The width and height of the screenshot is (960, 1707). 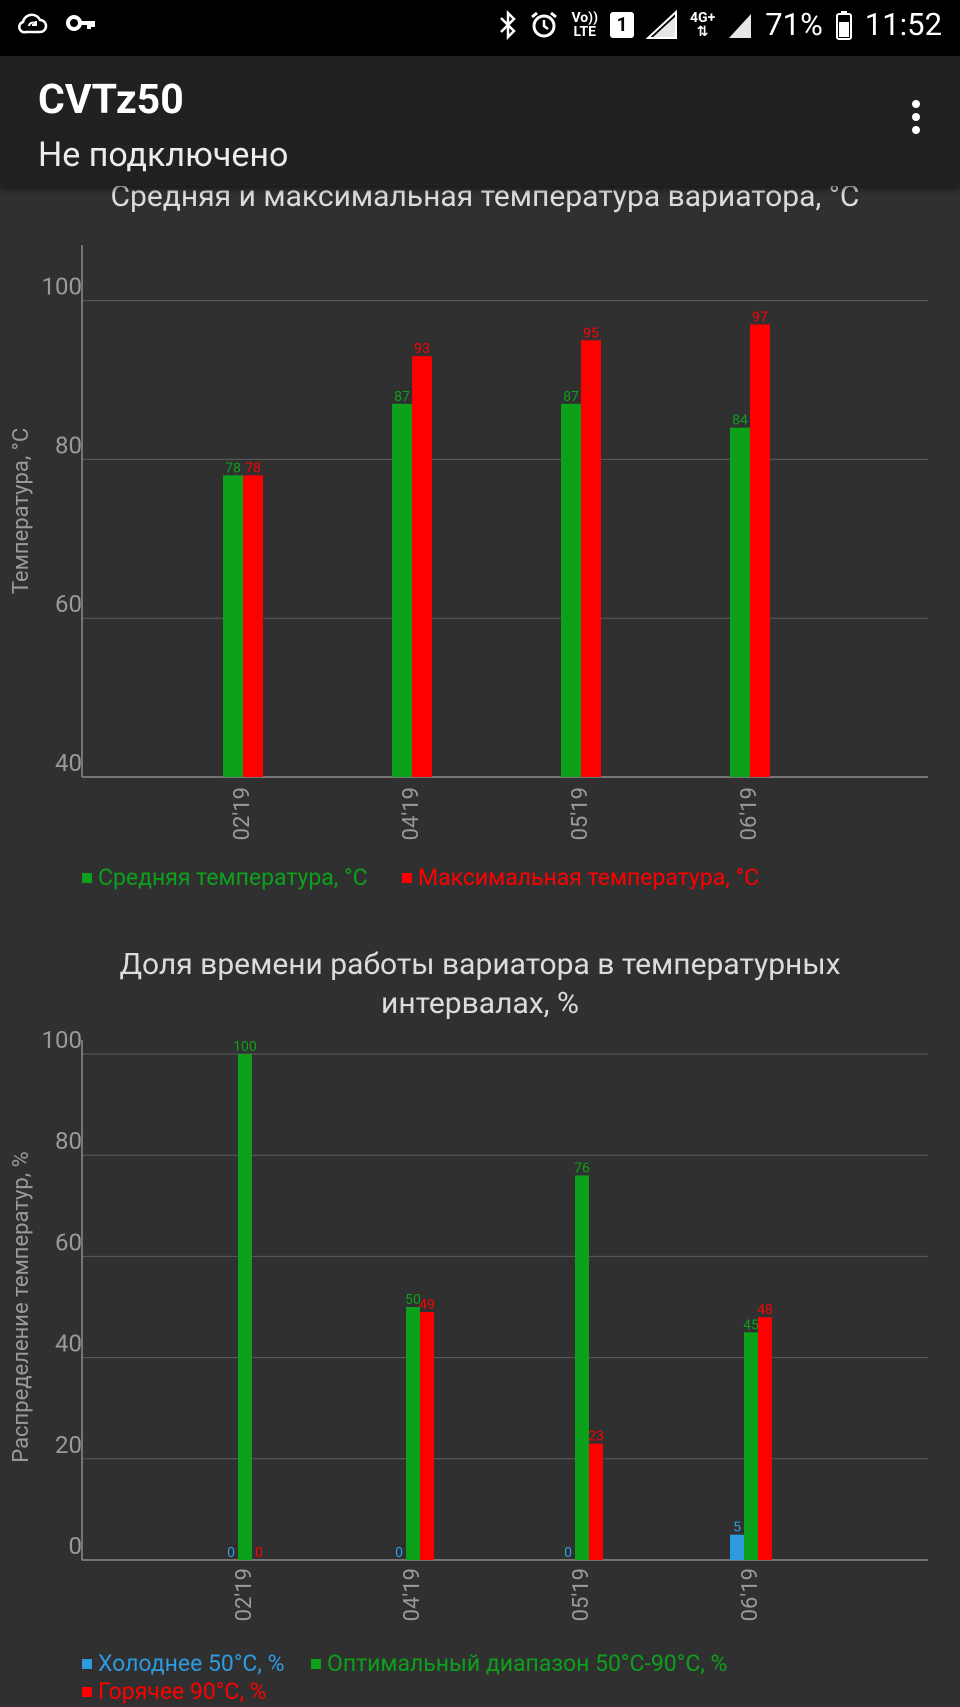 I want to click on chart-title: интервалах, %, so click(x=480, y=1003).